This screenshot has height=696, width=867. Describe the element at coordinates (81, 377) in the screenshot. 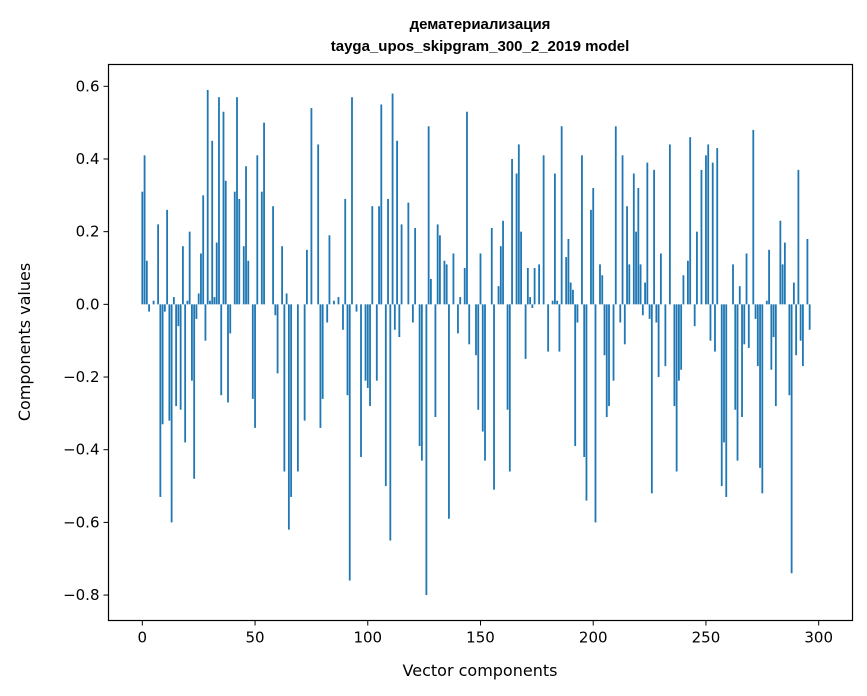

I see `y-tick-label: −0.2` at that location.